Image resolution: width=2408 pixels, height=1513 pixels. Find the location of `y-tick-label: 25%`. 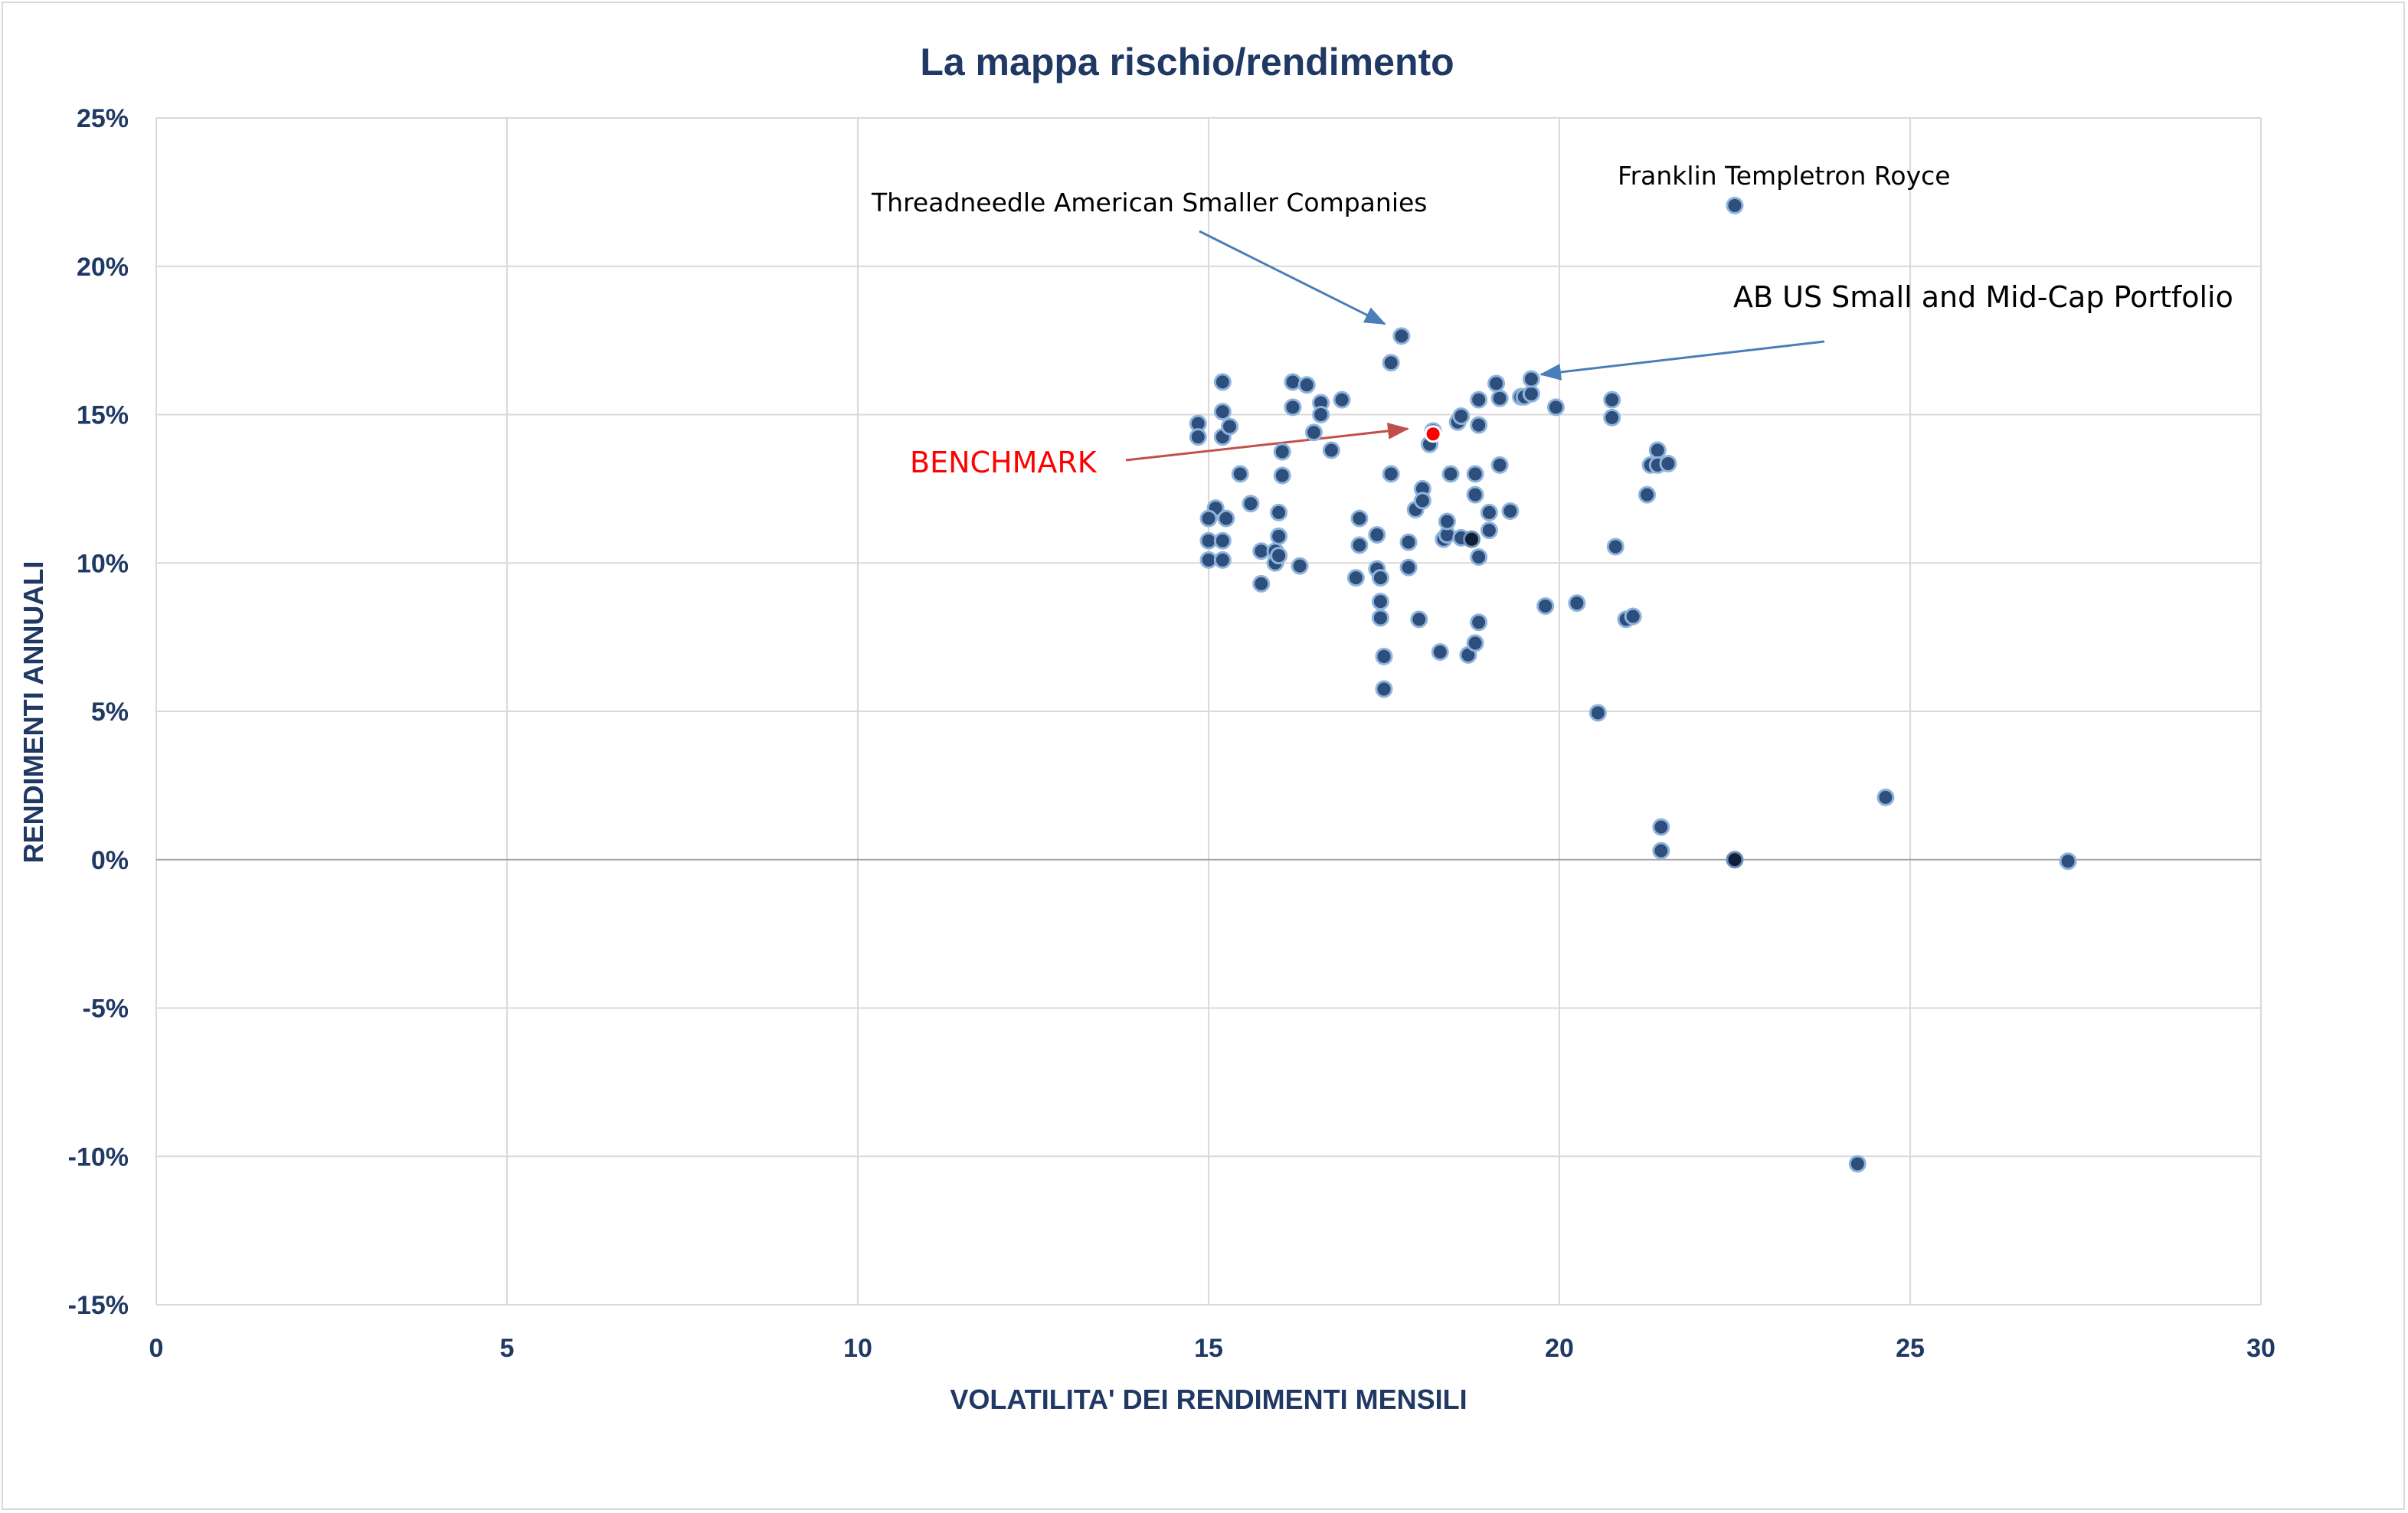

y-tick-label: 25% is located at coordinates (103, 118).